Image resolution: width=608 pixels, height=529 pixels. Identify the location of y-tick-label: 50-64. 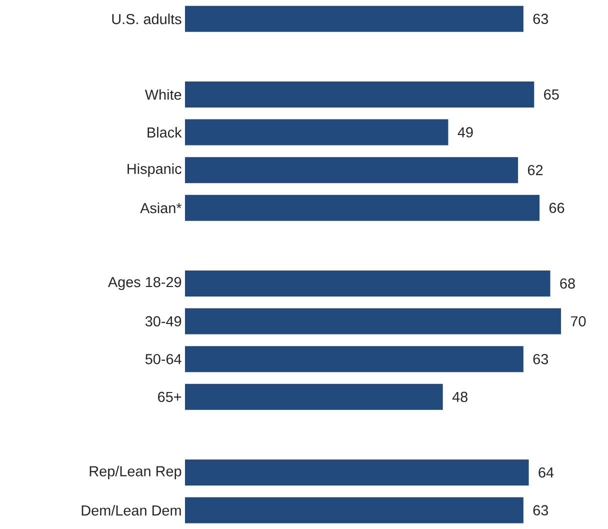
(163, 359).